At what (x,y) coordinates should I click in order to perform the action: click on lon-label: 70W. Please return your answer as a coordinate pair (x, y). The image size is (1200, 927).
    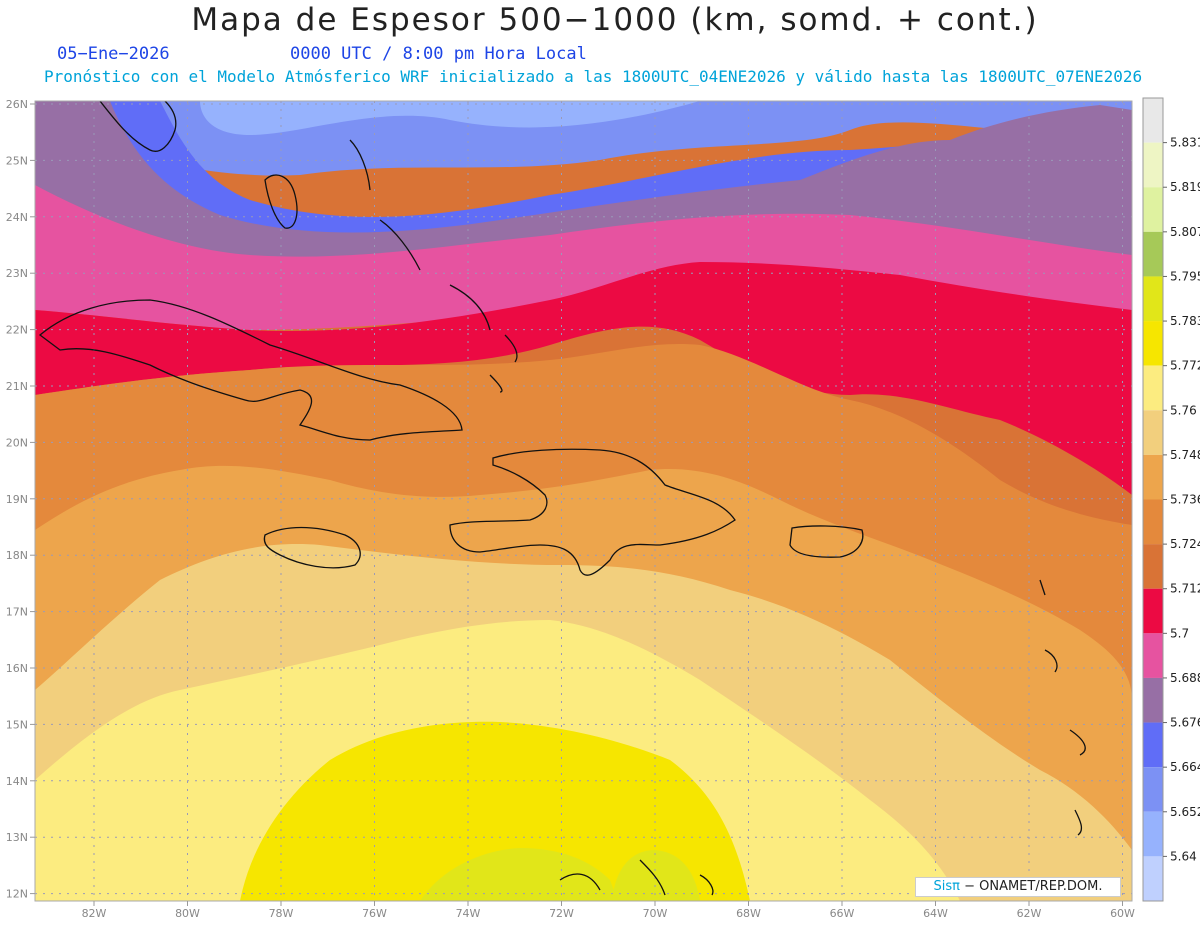
    Looking at the image, I should click on (655, 913).